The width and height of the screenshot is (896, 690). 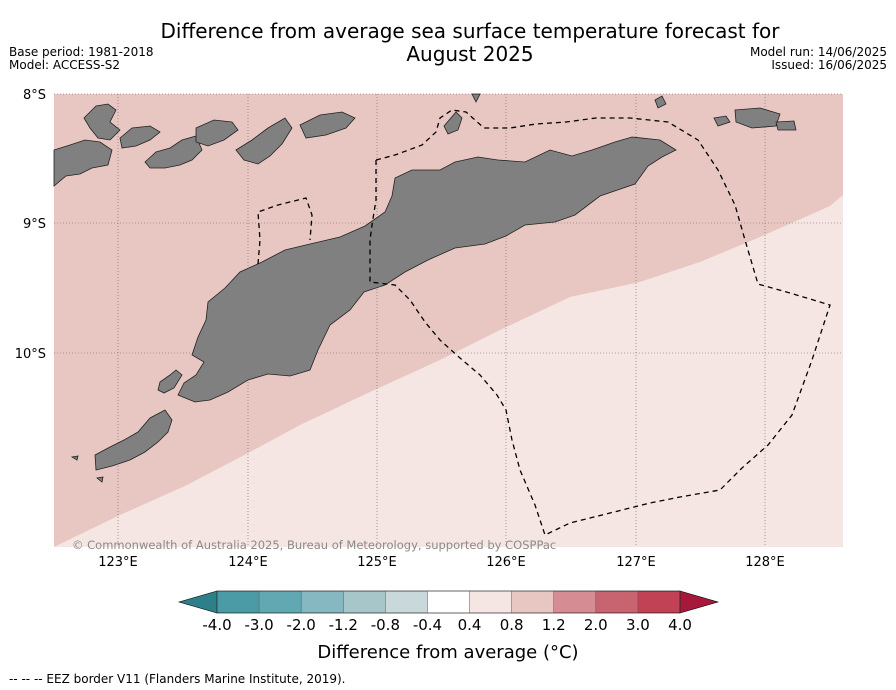 What do you see at coordinates (638, 625) in the screenshot?
I see `colorbar-tick-label: 3.0` at bounding box center [638, 625].